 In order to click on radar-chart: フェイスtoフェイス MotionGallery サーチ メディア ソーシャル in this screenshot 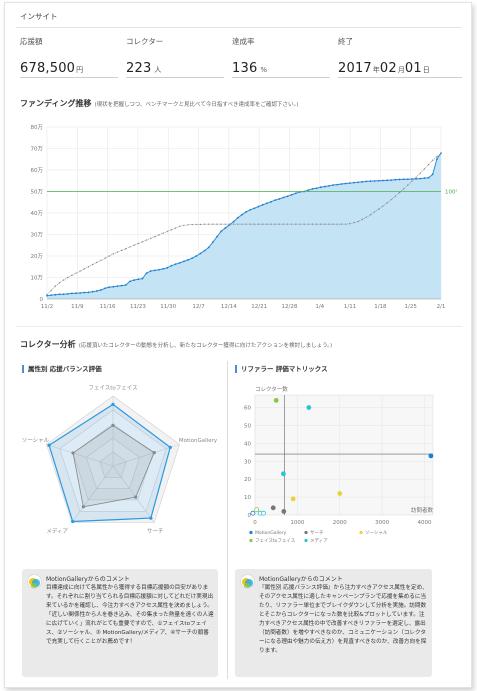, I will do `click(119, 460)`.